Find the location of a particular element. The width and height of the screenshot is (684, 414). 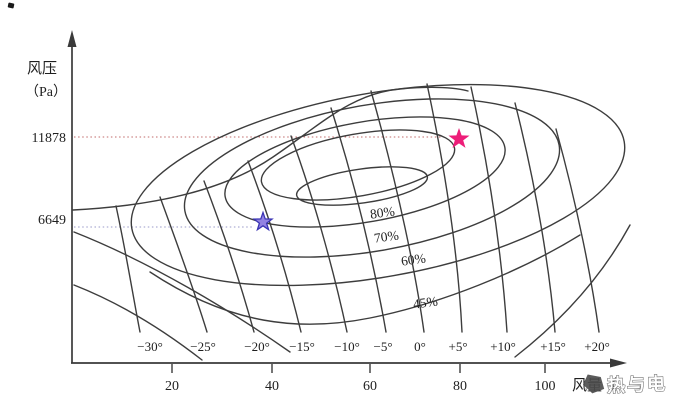

x-tick-label: 20 is located at coordinates (172, 386).